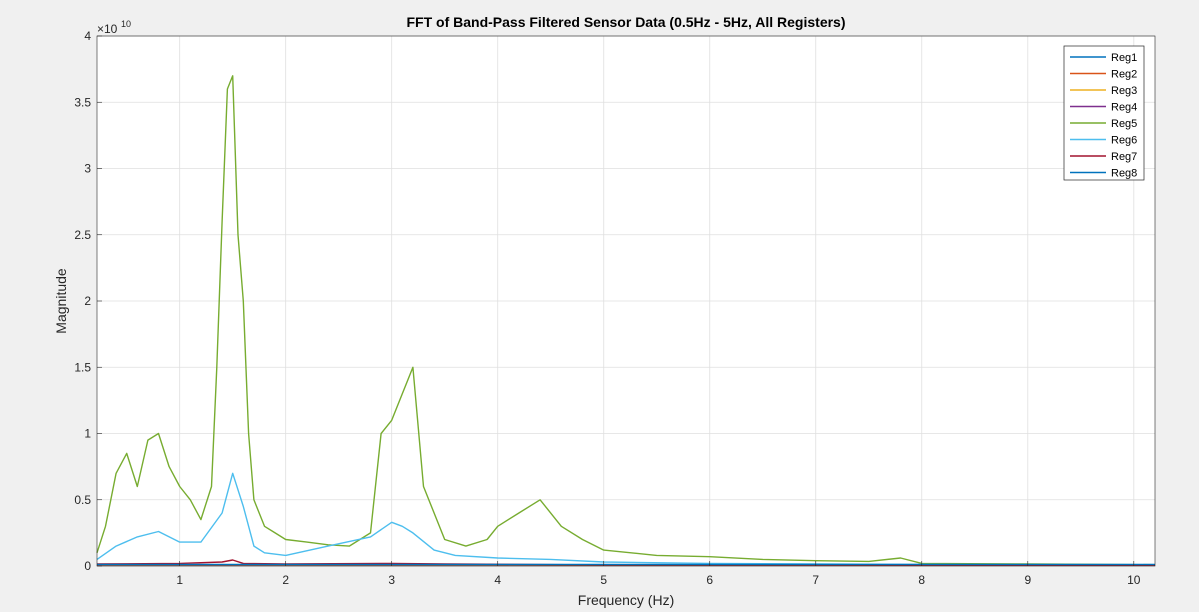 This screenshot has width=1199, height=612. Describe the element at coordinates (626, 600) in the screenshot. I see `x-axis-label: Frequency (Hz)` at that location.